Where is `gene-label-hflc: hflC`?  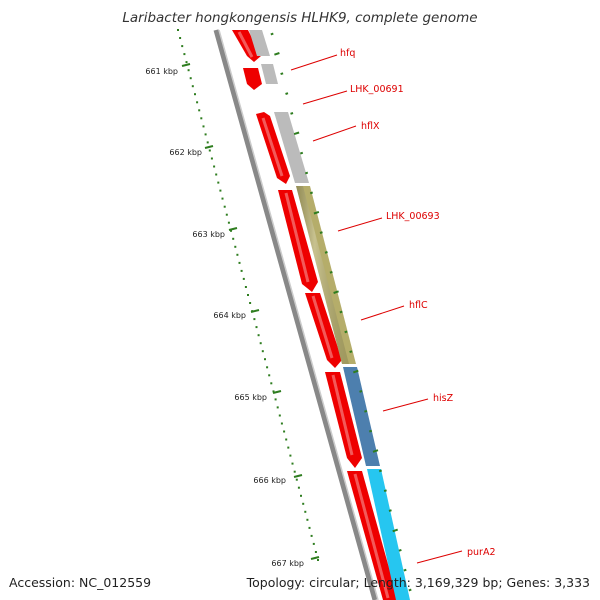 gene-label-hflc: hflC is located at coordinates (418, 305).